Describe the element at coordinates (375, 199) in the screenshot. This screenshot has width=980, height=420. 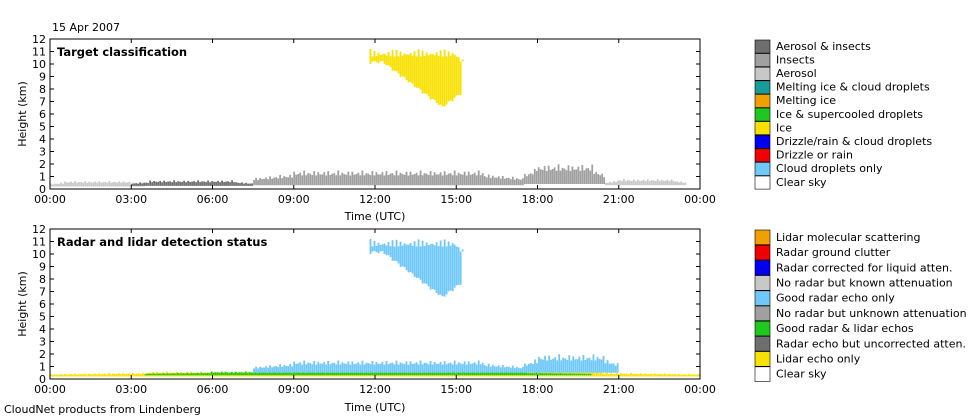
I see `x-tick-label: 12:00` at that location.